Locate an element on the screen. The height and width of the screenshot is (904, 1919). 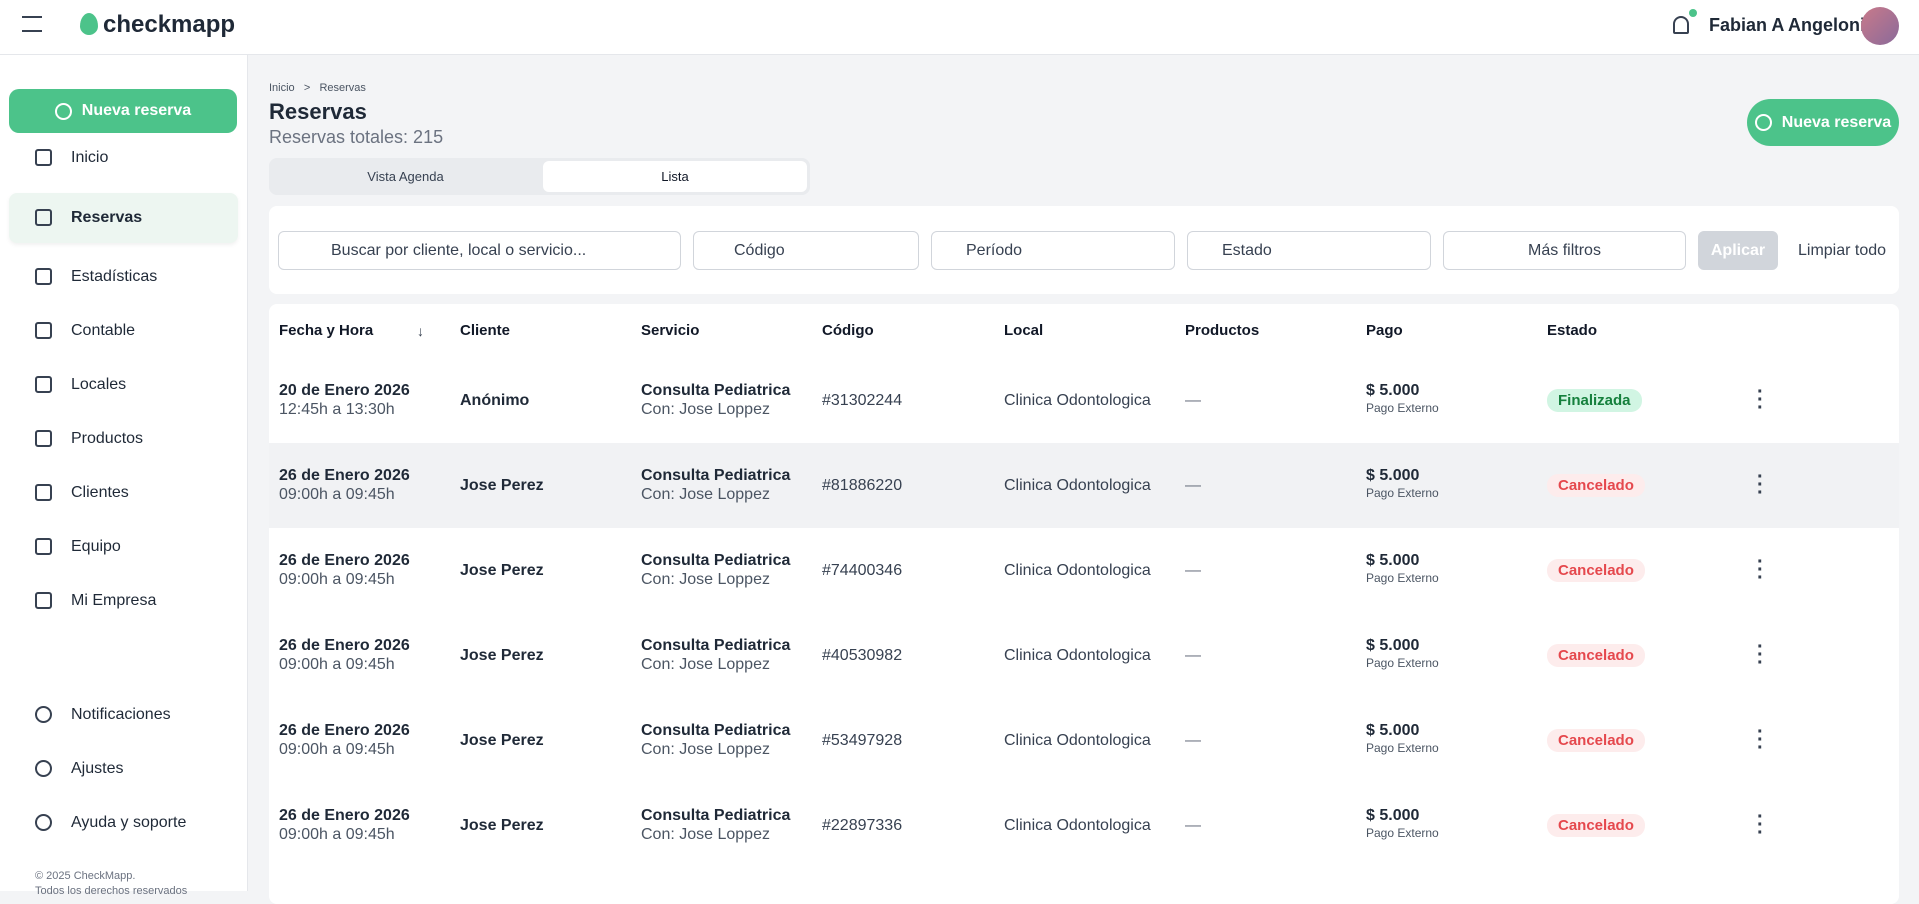
tab: Vista Agenda is located at coordinates (405, 176).